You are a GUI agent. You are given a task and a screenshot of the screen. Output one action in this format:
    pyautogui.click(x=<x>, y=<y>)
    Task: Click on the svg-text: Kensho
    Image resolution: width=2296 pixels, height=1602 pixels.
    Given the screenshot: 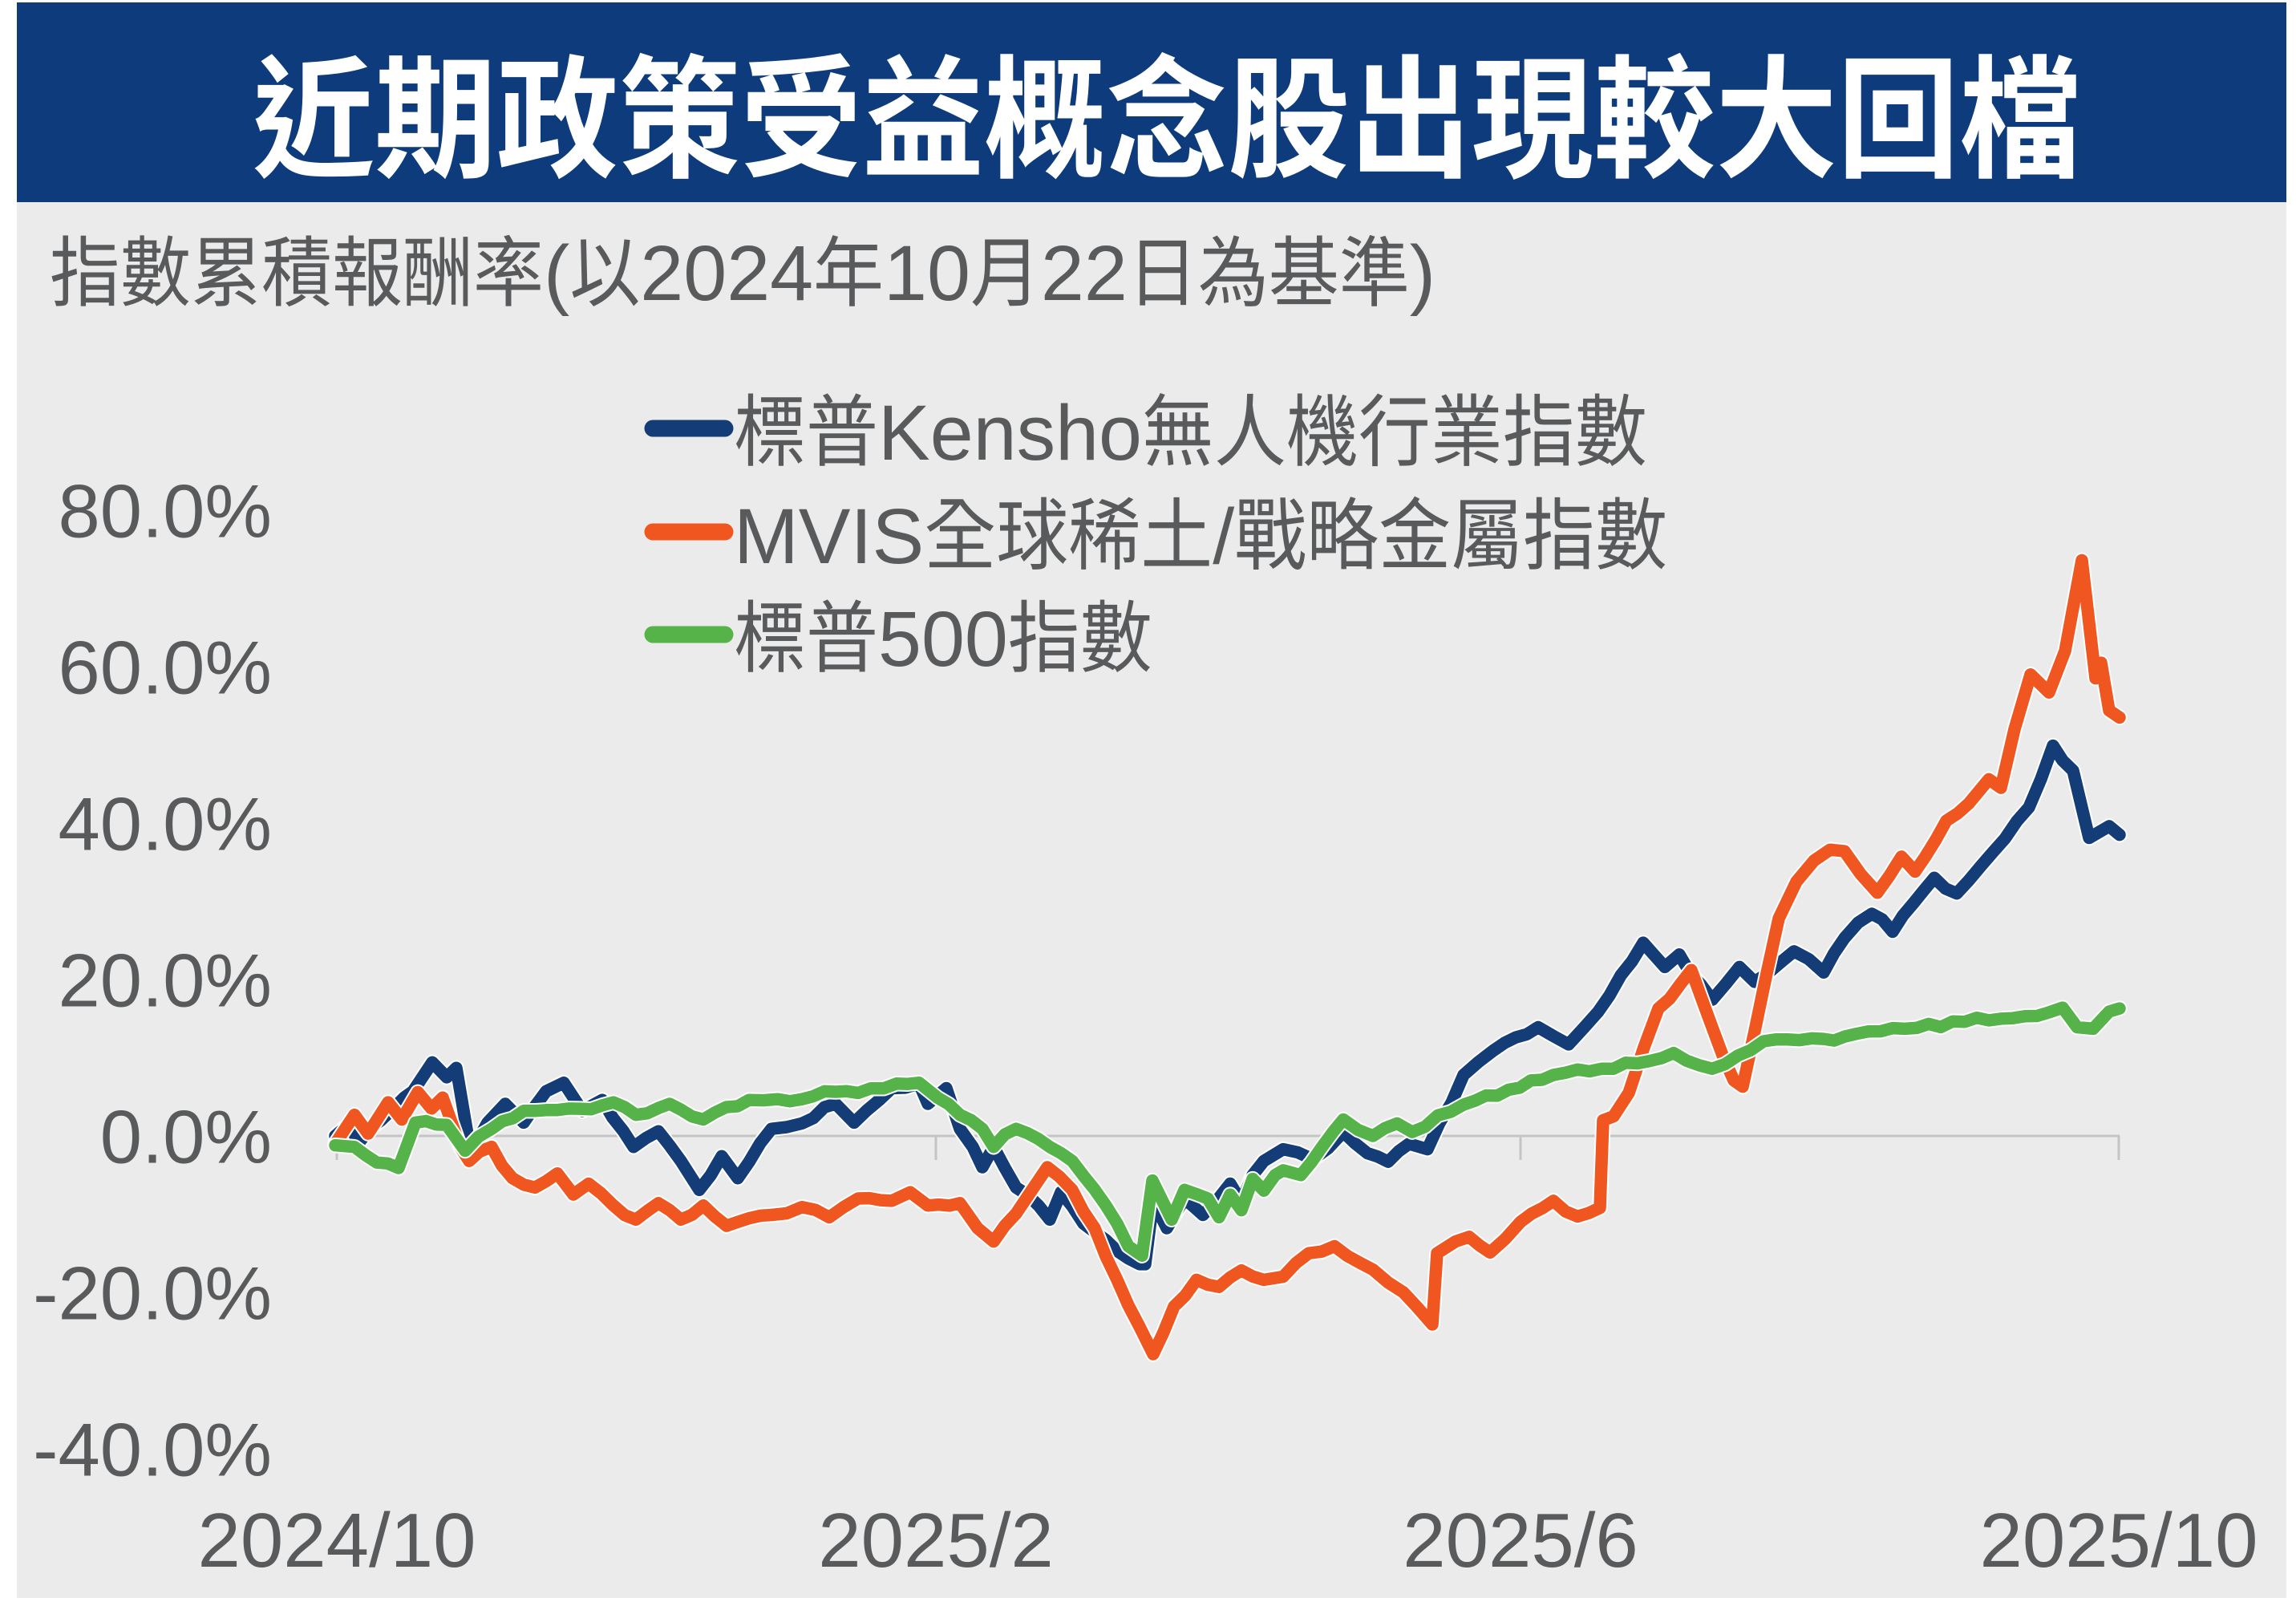 What is the action you would take?
    pyautogui.click(x=1010, y=433)
    